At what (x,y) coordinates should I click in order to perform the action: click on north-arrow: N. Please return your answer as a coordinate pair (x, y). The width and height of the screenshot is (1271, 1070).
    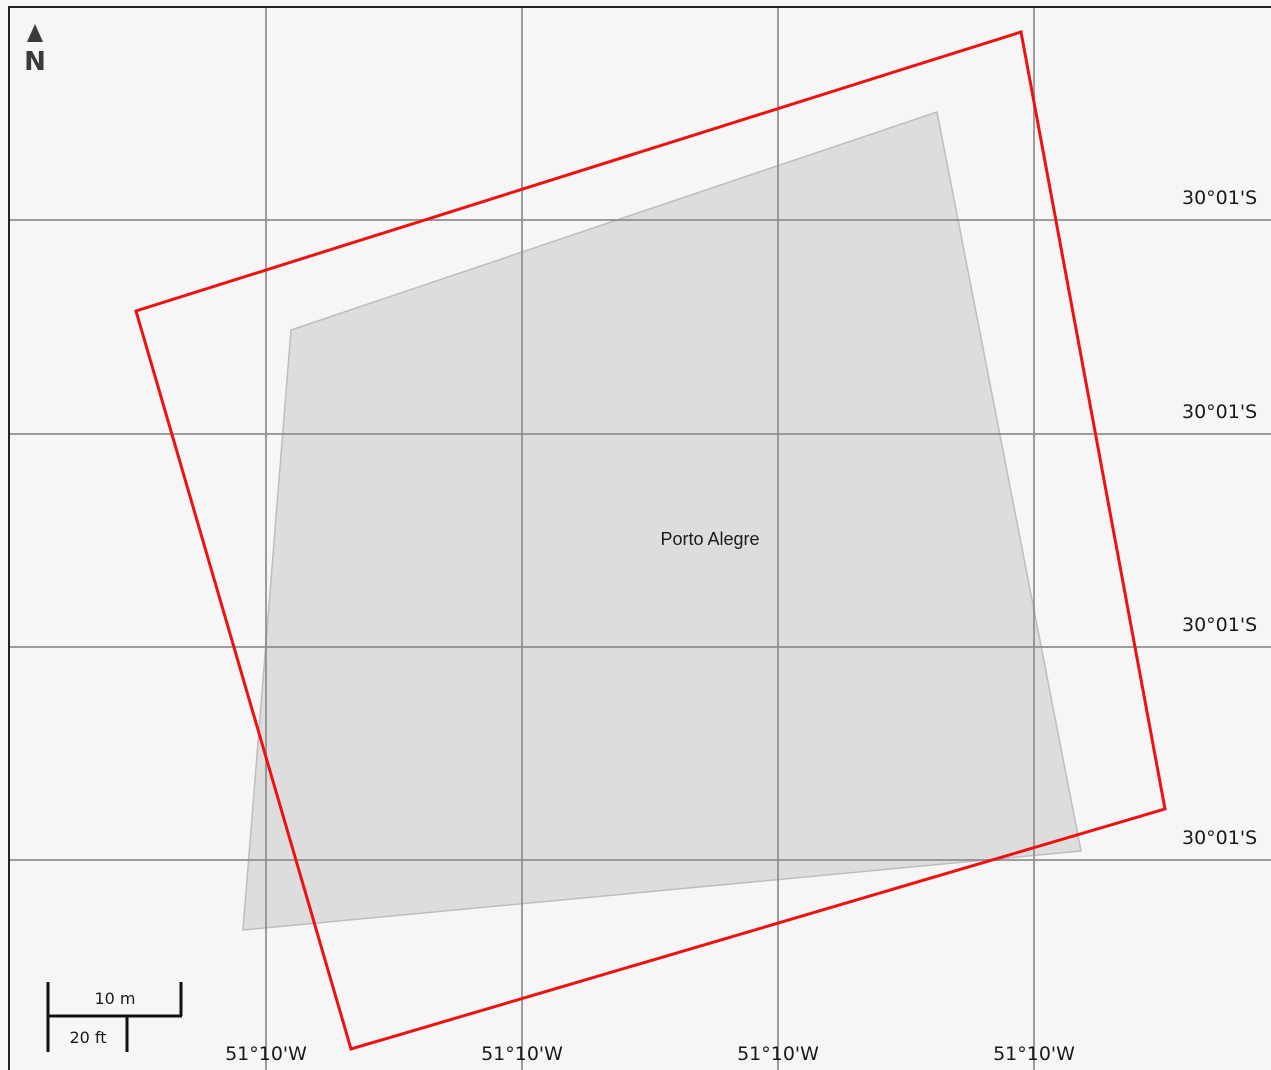
    Looking at the image, I should click on (35, 50).